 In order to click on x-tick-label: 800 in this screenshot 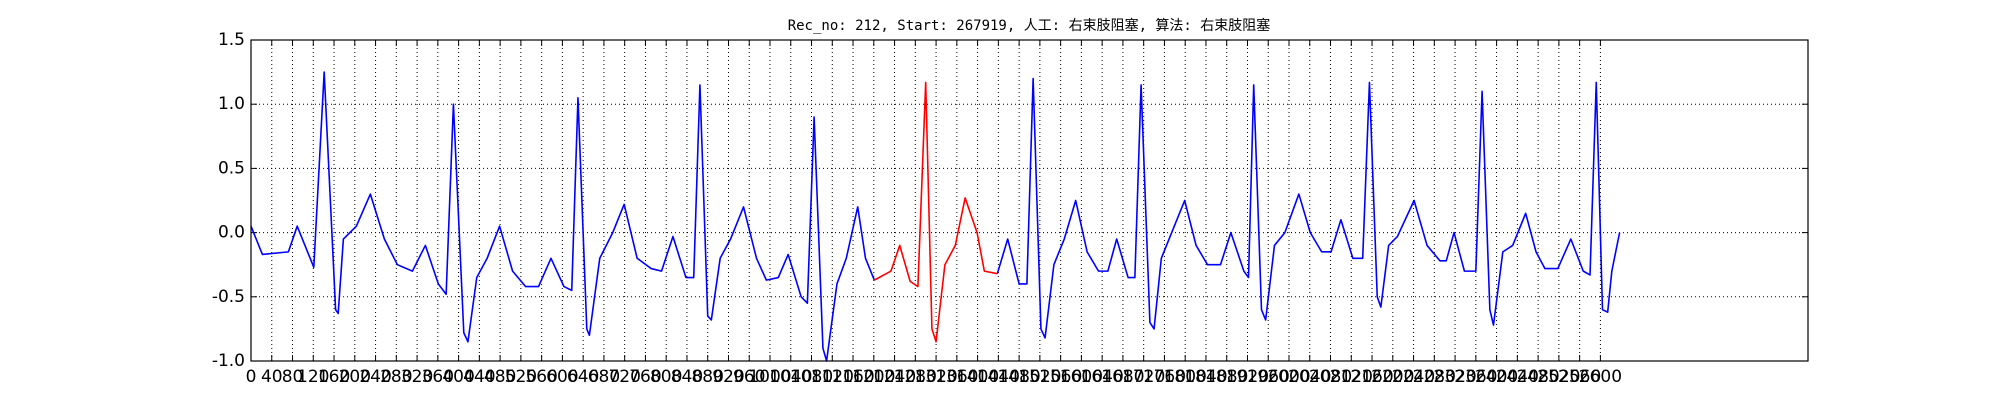, I will do `click(666, 377)`.